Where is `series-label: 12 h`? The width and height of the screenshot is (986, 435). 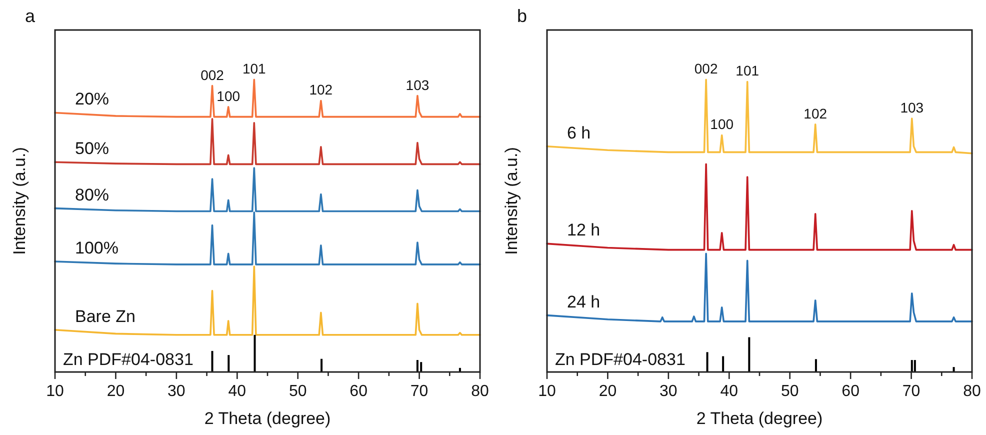 series-label: 12 h is located at coordinates (583, 230).